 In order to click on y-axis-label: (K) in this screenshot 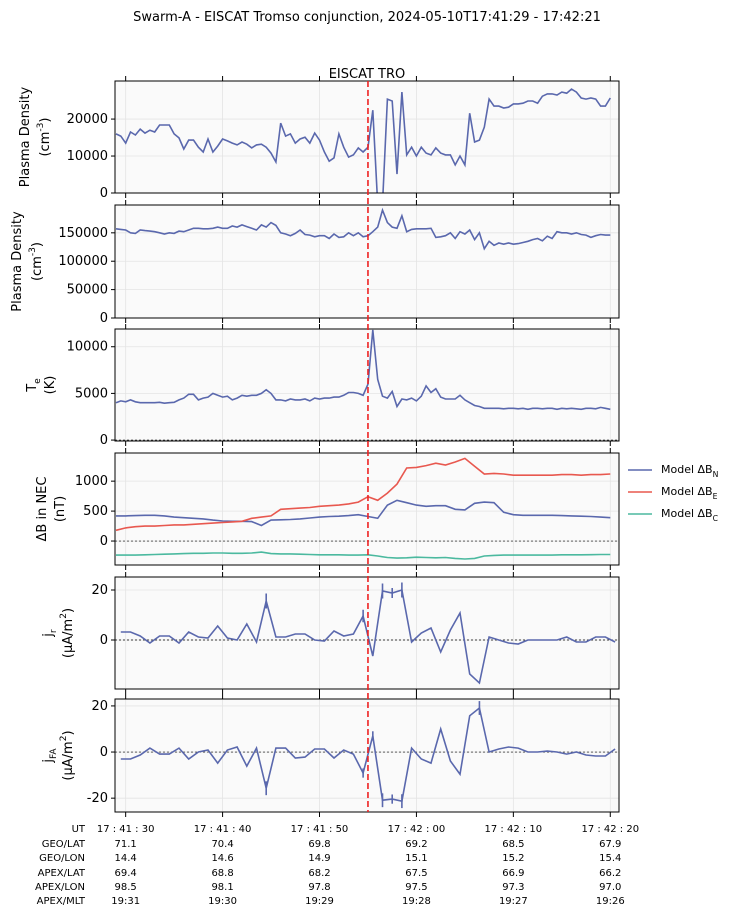, I will do `click(50, 385)`.